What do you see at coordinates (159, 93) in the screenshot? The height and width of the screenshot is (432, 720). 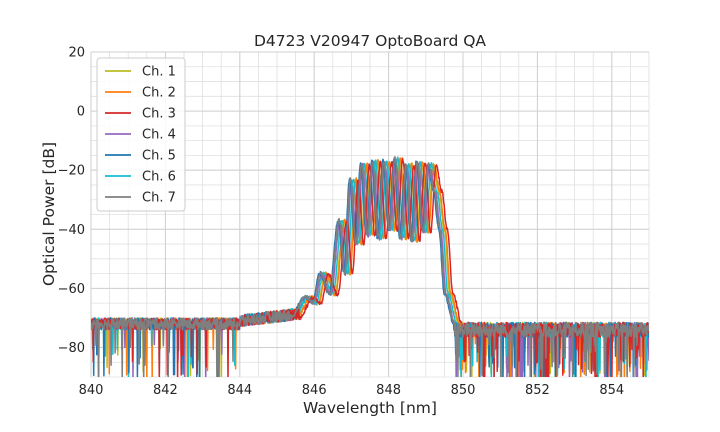 I see `legend-label-ch2: Ch. 2` at bounding box center [159, 93].